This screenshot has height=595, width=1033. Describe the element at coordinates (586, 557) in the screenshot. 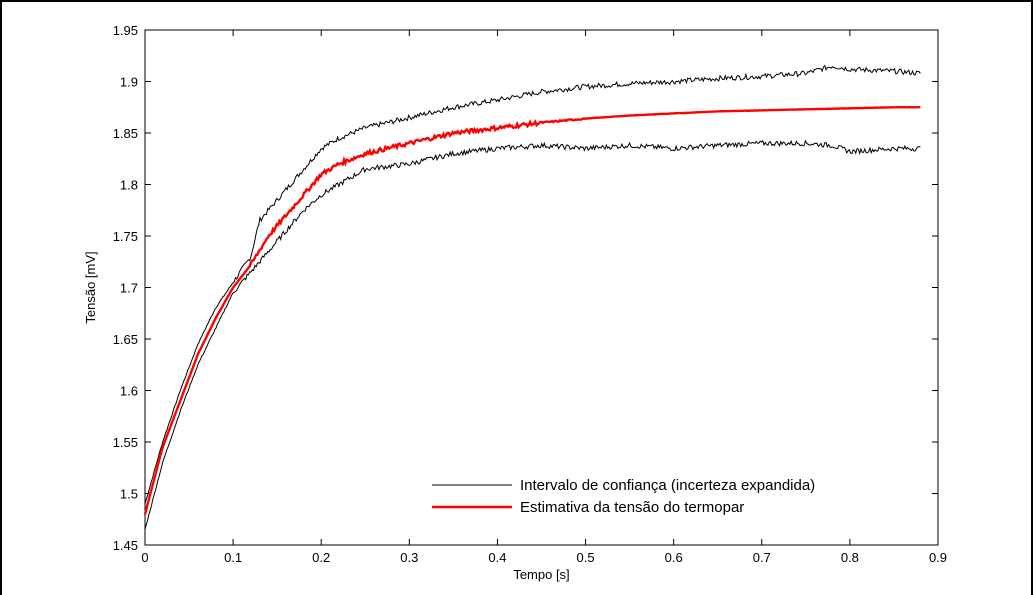

I see `x-tick-label: 0.5` at that location.